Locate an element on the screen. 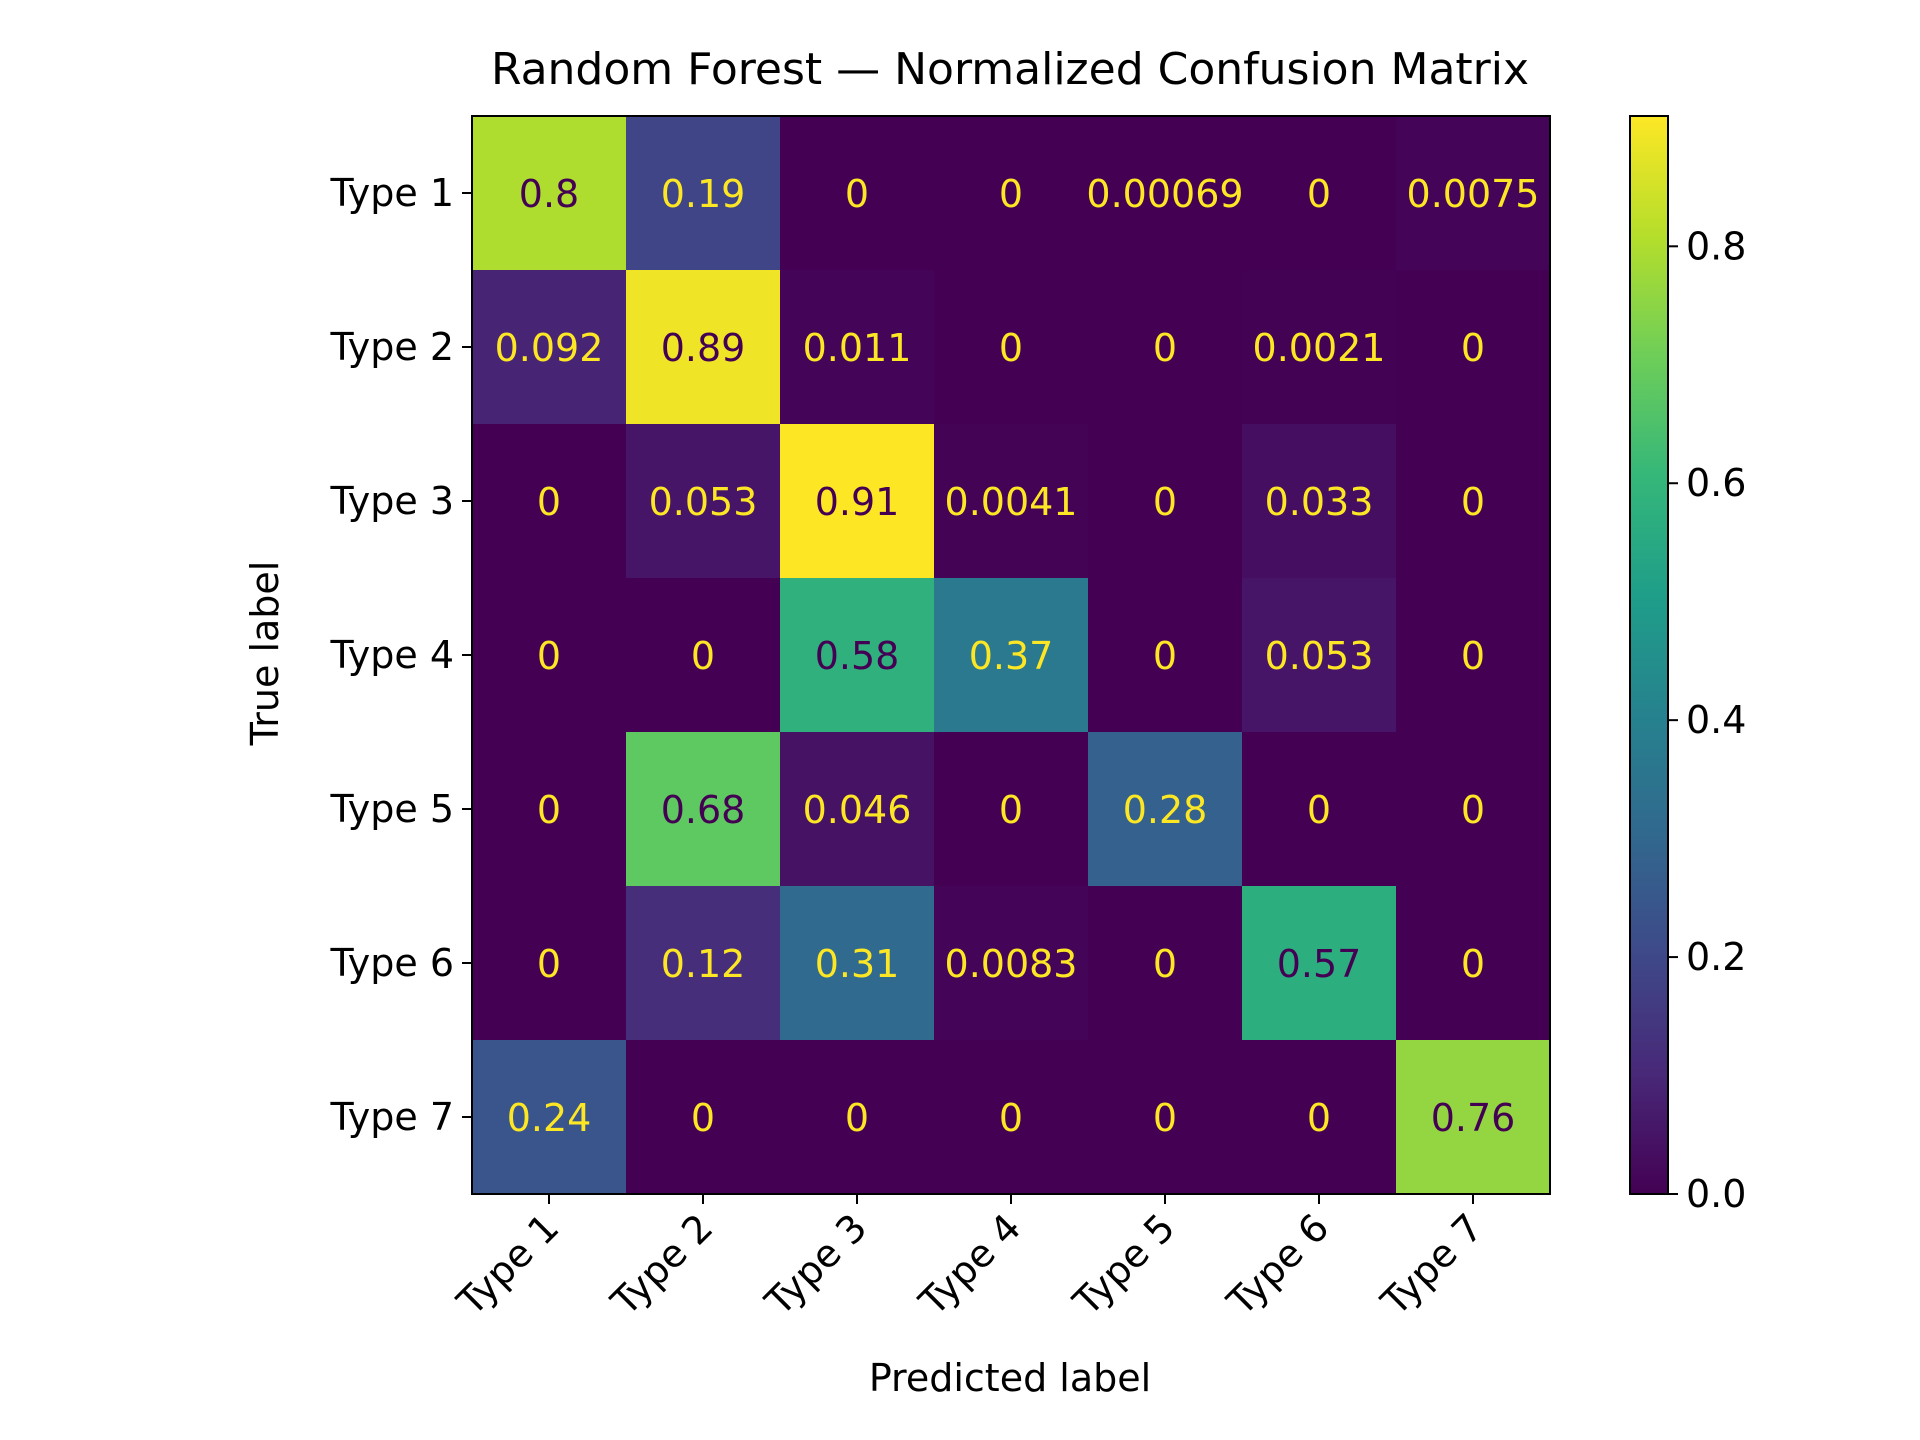 This screenshot has width=1920, height=1440. y-tick-label: Type 2 is located at coordinates (391, 347).